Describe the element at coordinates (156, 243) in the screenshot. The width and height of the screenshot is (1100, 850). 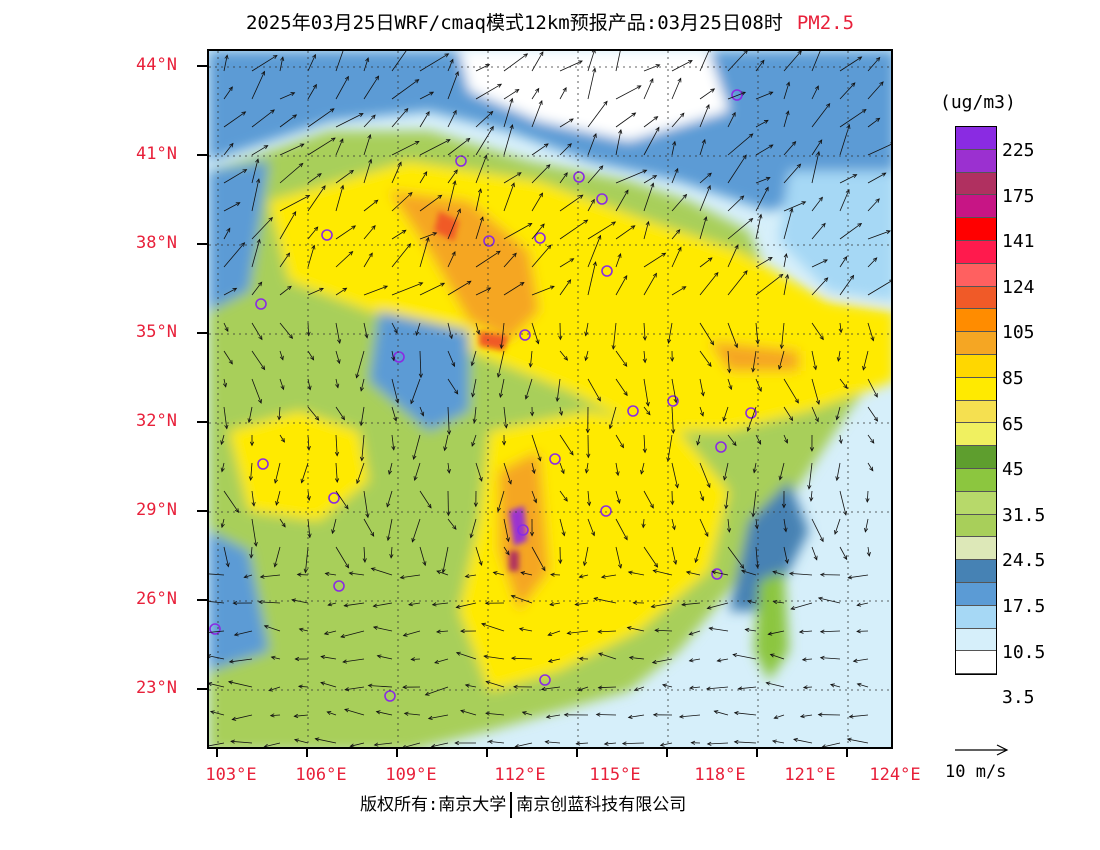
I see `lat-label: 38°N` at that location.